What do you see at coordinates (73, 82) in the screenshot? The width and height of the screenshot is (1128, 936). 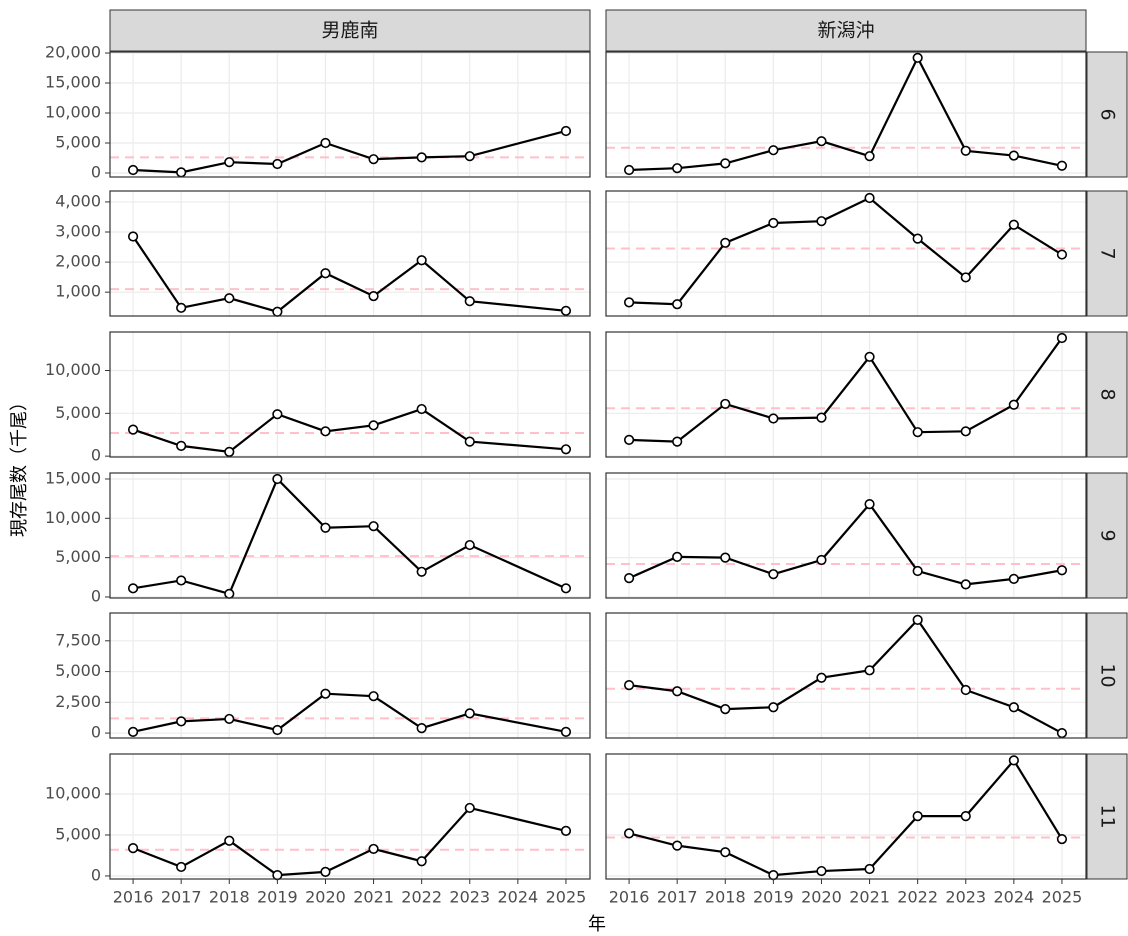 I see `y-tick-label: 15,000` at bounding box center [73, 82].